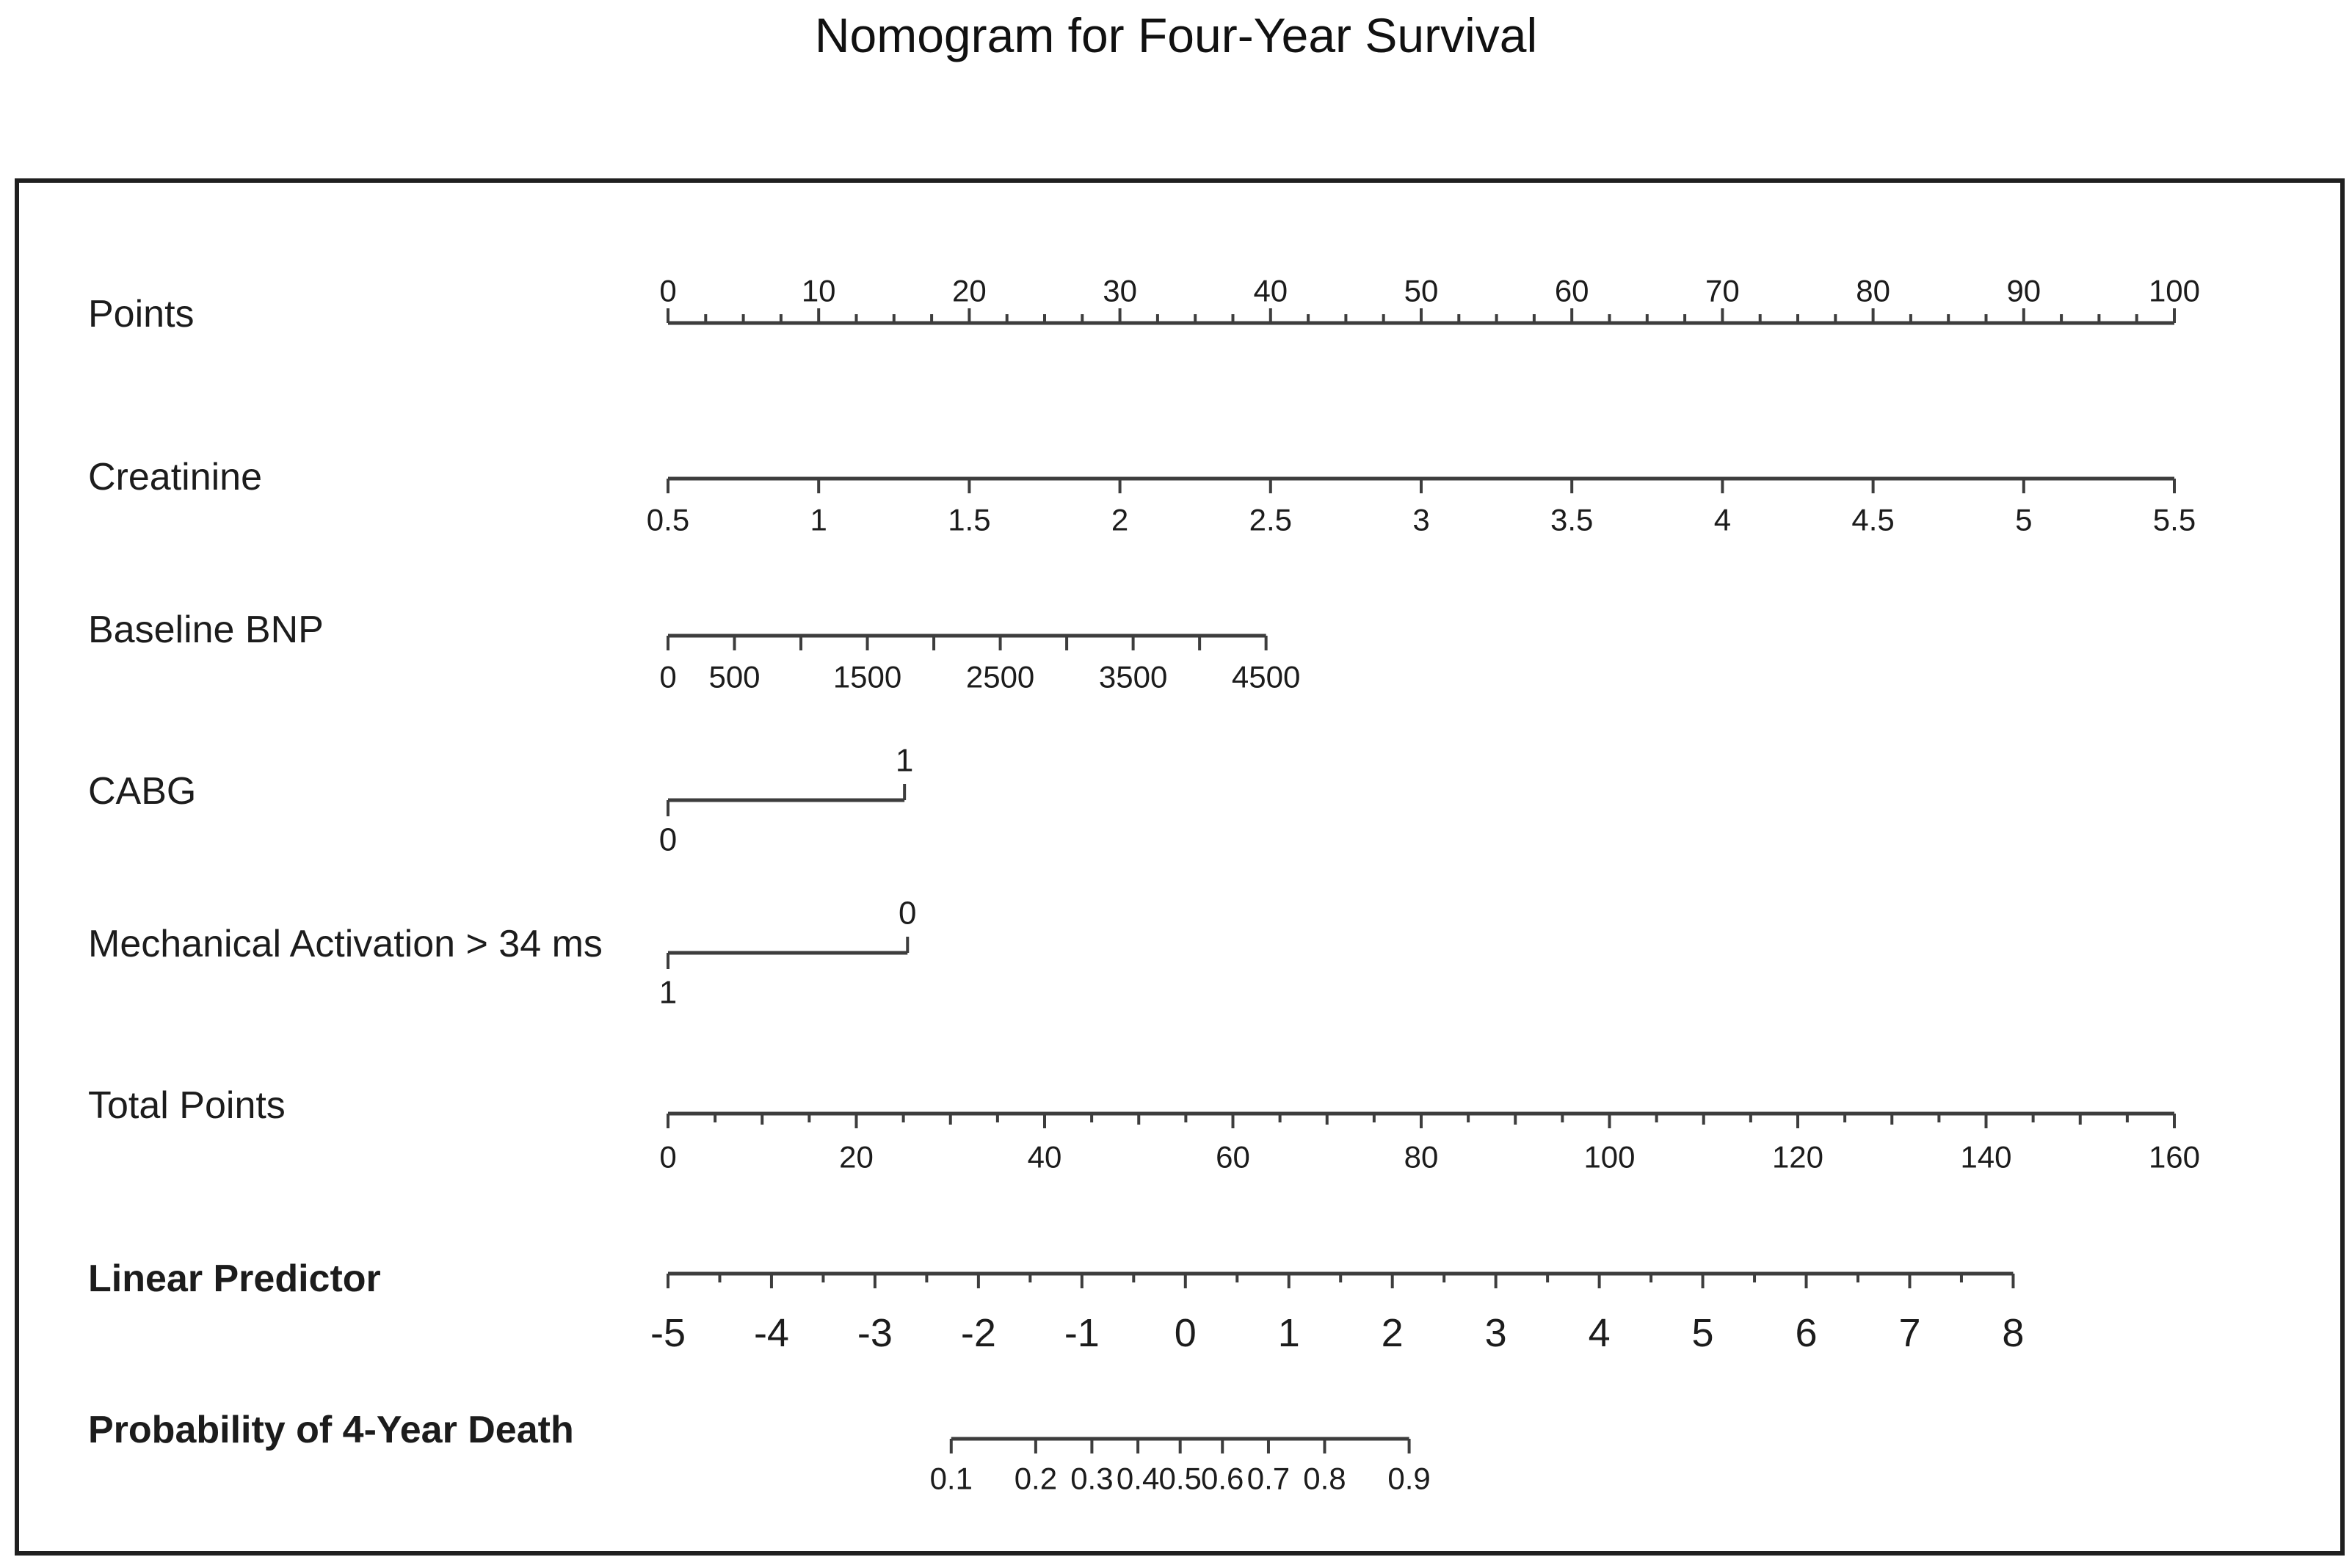 This screenshot has height=1568, width=2352. I want to click on tick-label: 1500, so click(867, 677).